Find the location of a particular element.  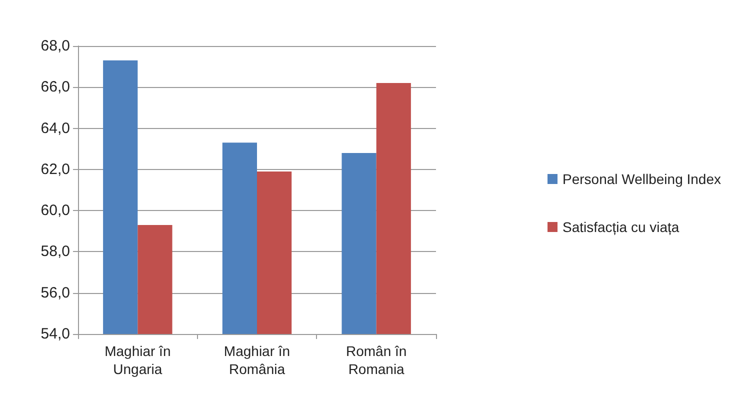

x-tick-label: Român în Romania is located at coordinates (376, 360).